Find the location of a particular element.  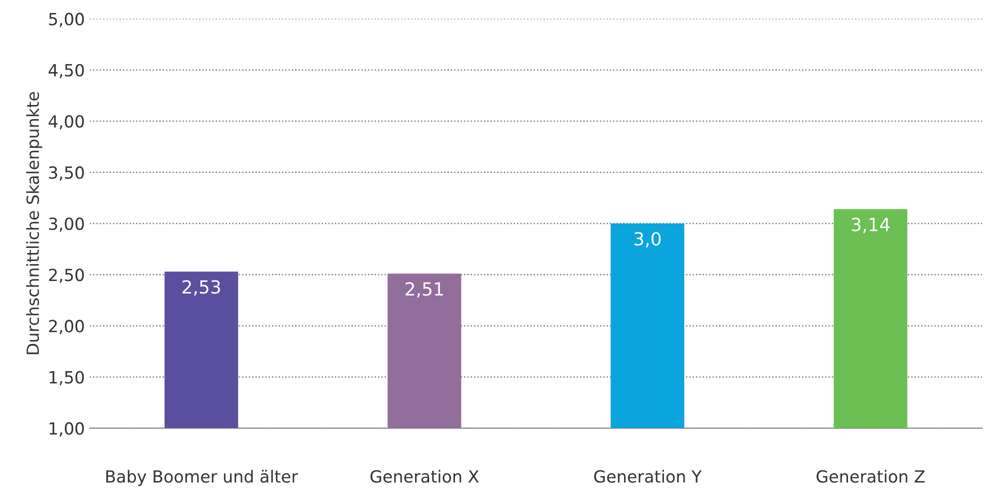

y-tick-label: 1,00 is located at coordinates (67, 429).